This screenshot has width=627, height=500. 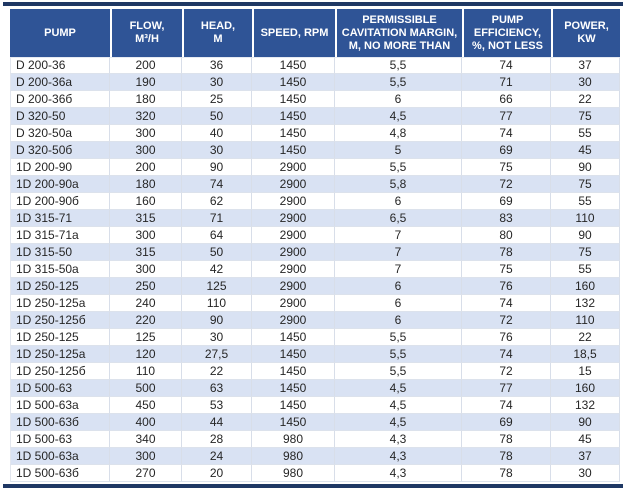 What do you see at coordinates (146, 388) in the screenshot?
I see `cell-flow: 500` at bounding box center [146, 388].